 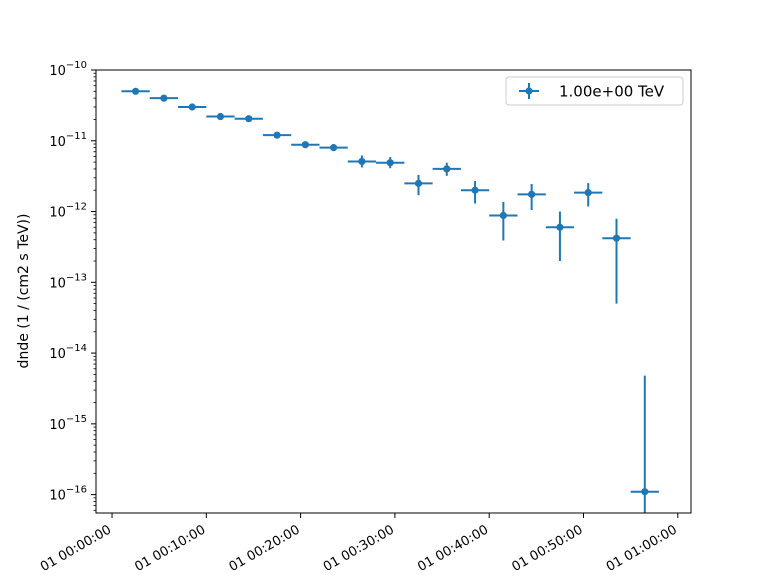 I want to click on y-tick-label: 10−13, so click(x=68, y=281).